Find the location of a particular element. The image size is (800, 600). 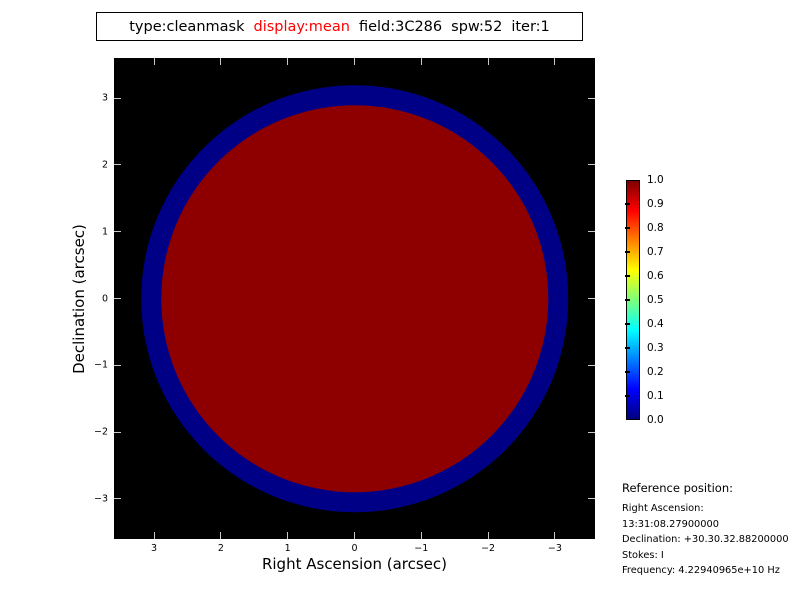

x-tick-label: 0 is located at coordinates (354, 548).